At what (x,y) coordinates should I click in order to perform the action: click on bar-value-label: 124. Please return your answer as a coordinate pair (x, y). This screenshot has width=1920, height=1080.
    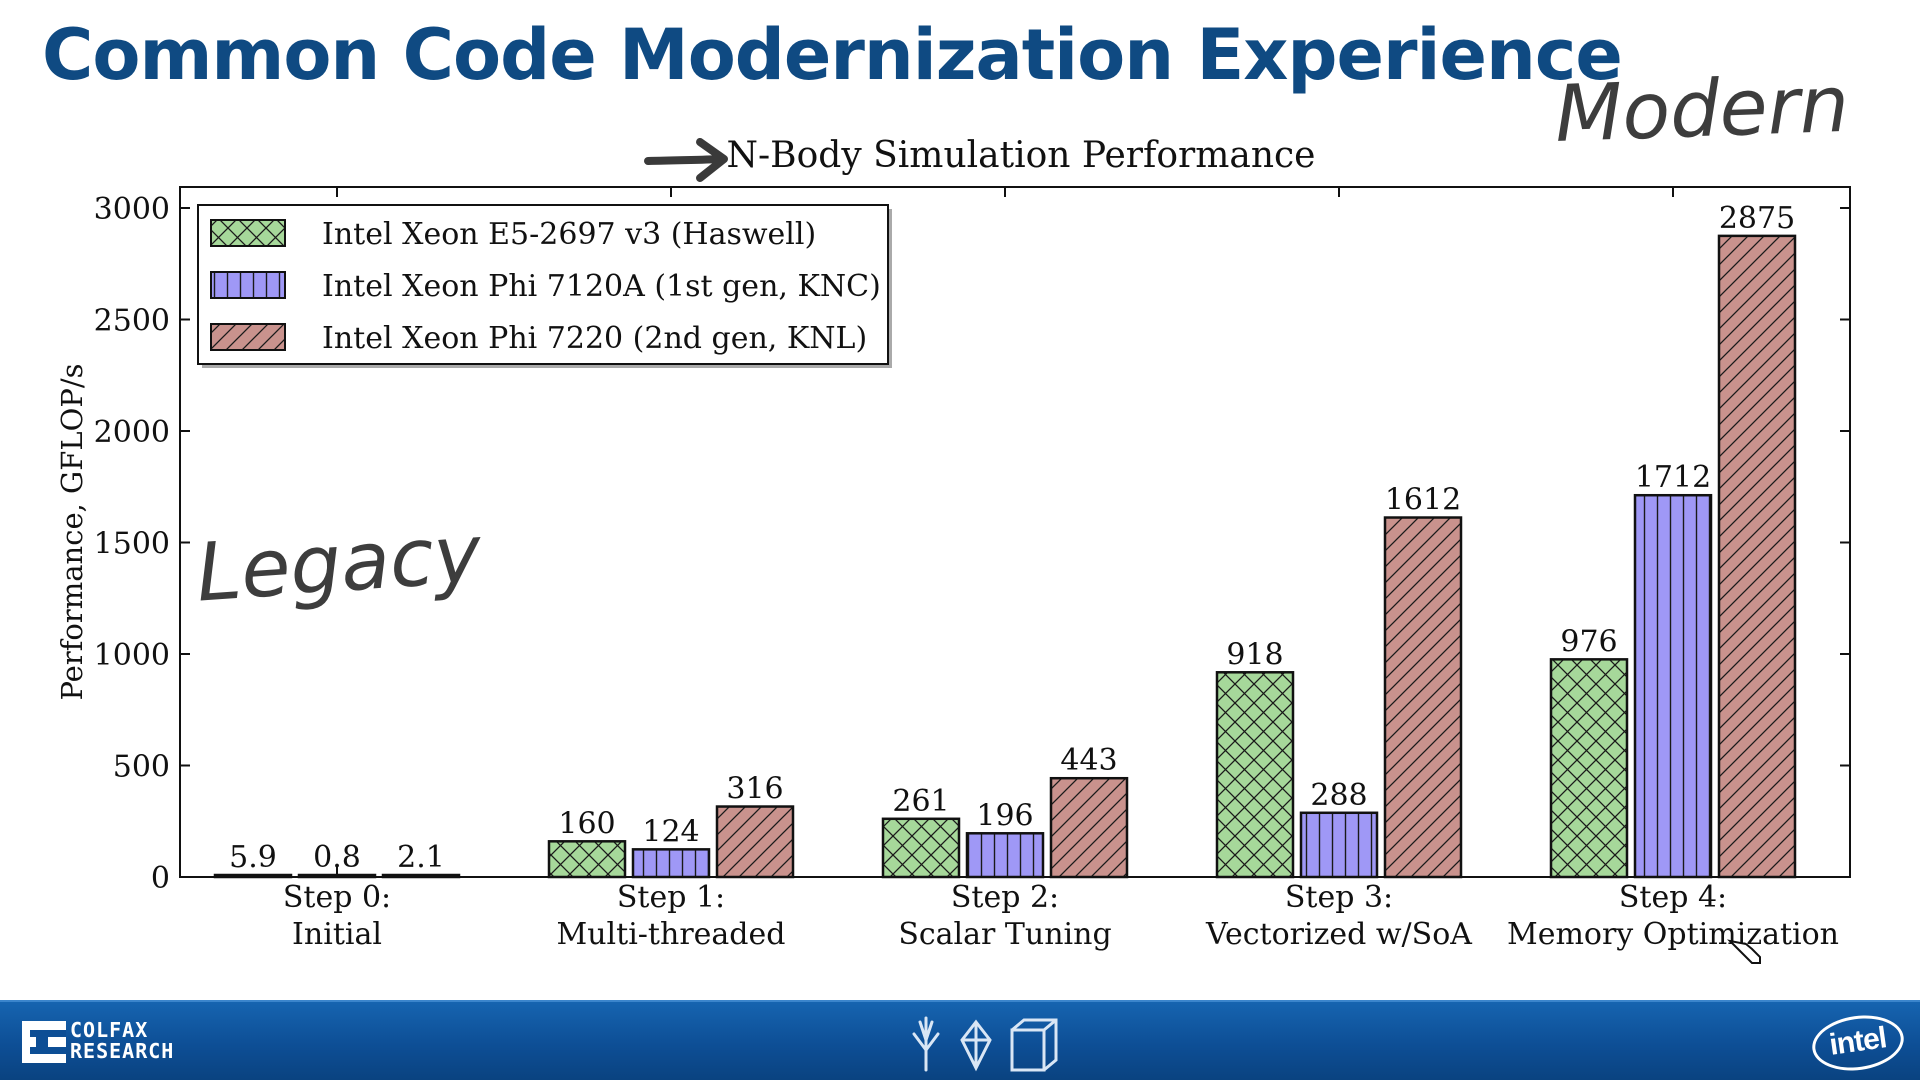
    Looking at the image, I should click on (670, 831).